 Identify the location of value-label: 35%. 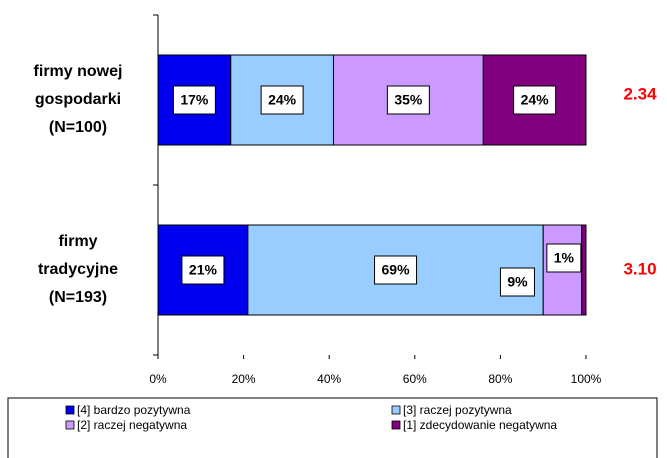
(408, 100).